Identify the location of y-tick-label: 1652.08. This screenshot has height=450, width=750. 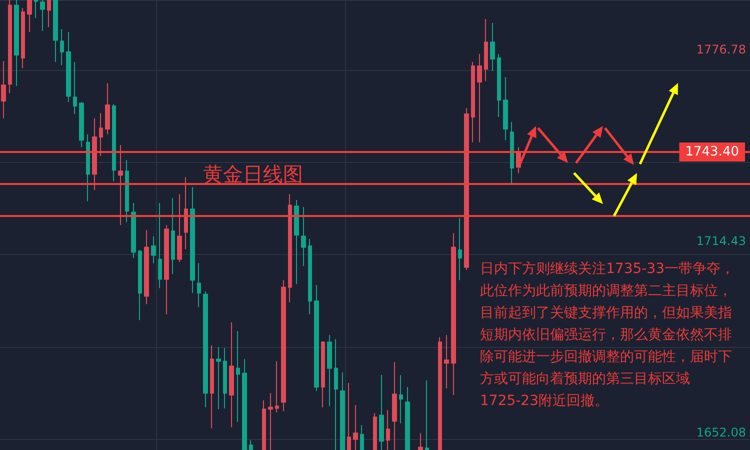
(721, 433).